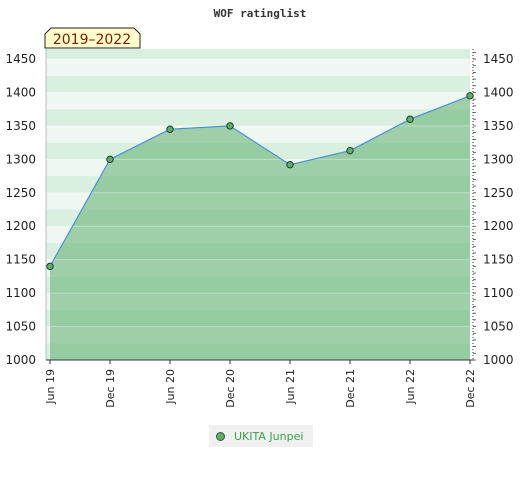  What do you see at coordinates (498, 126) in the screenshot?
I see `y-tick-label-right: 1350` at bounding box center [498, 126].